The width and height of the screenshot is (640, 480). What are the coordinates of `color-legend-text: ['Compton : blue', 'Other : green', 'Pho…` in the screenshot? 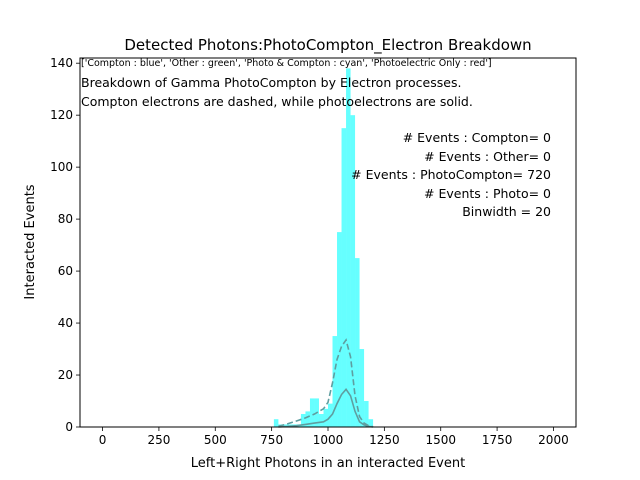 It's located at (286, 63).